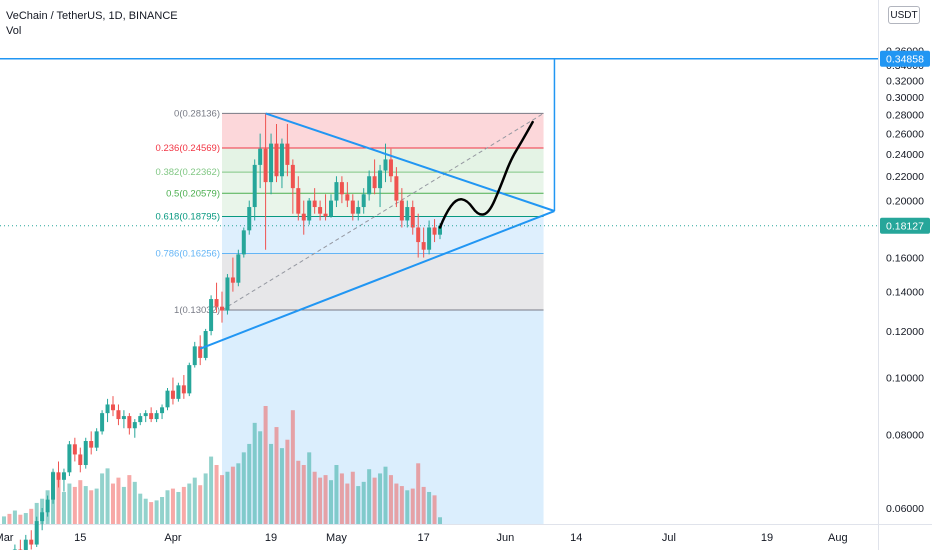 The width and height of the screenshot is (932, 550). I want to click on target-price-badge: 0.34858, so click(905, 58).